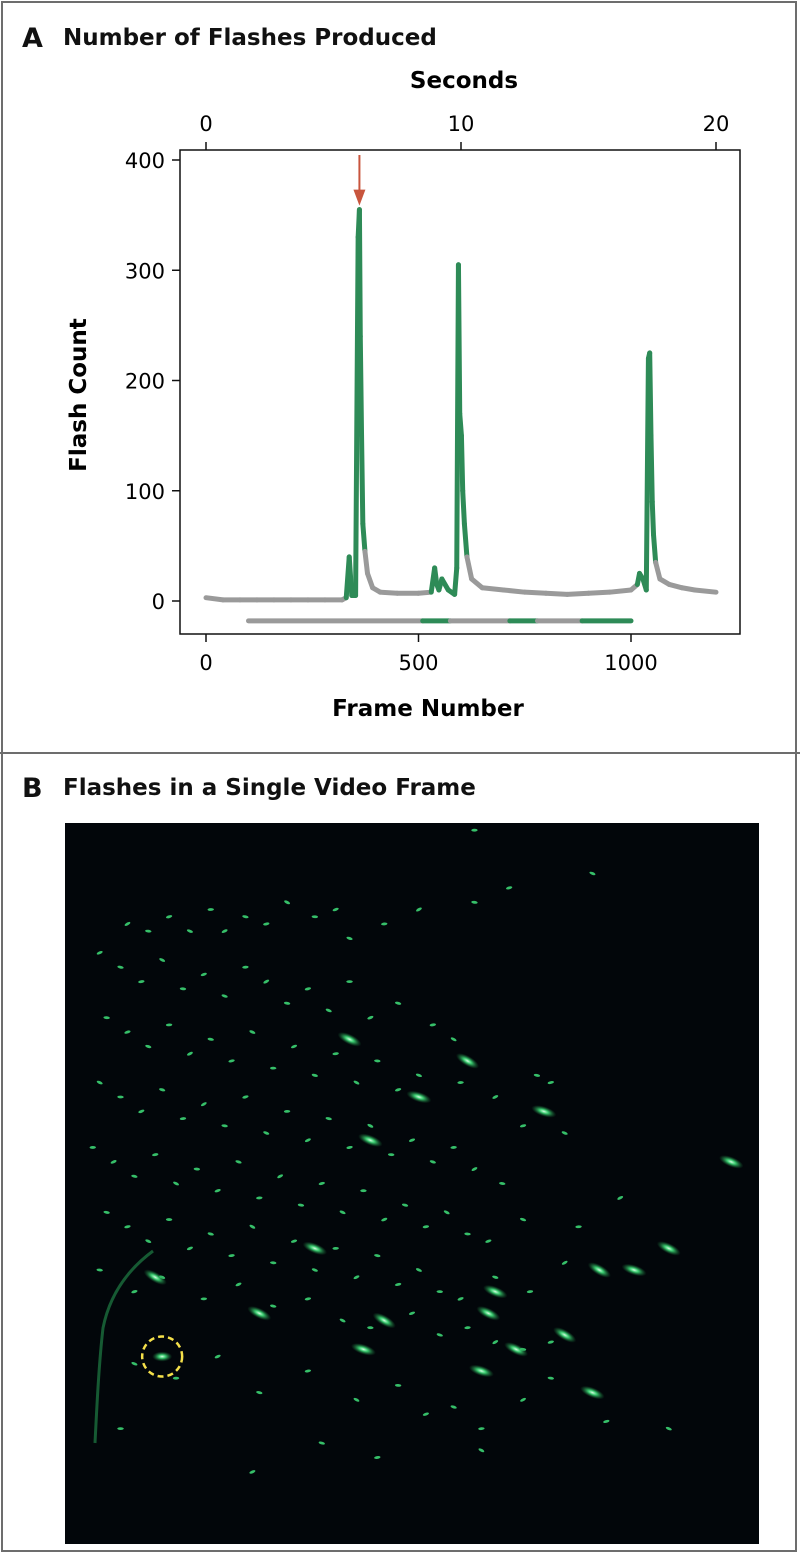  Describe the element at coordinates (145, 492) in the screenshot. I see `y-tick-label: 100` at that location.